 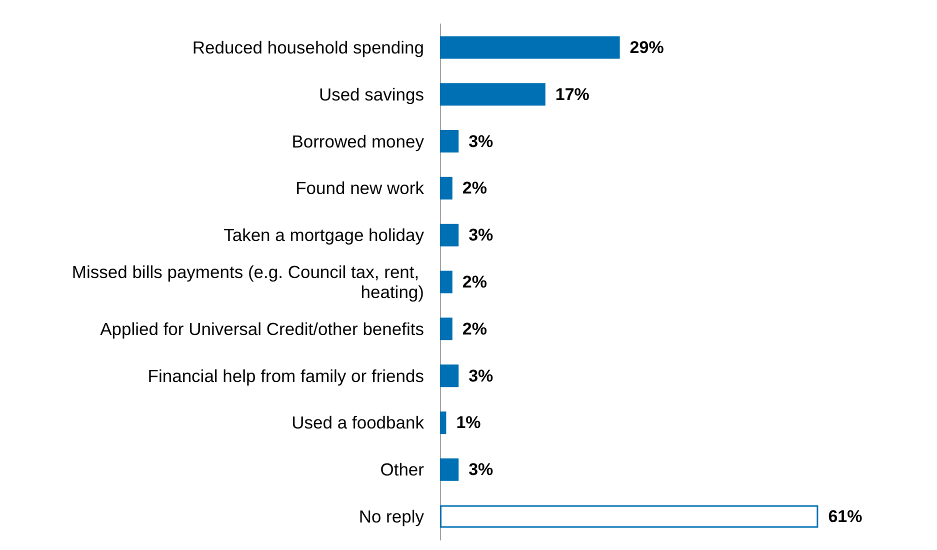 What do you see at coordinates (248, 282) in the screenshot?
I see `y-tick-label: Missed bills payments (e.g. Council tax, rent, heating)` at bounding box center [248, 282].